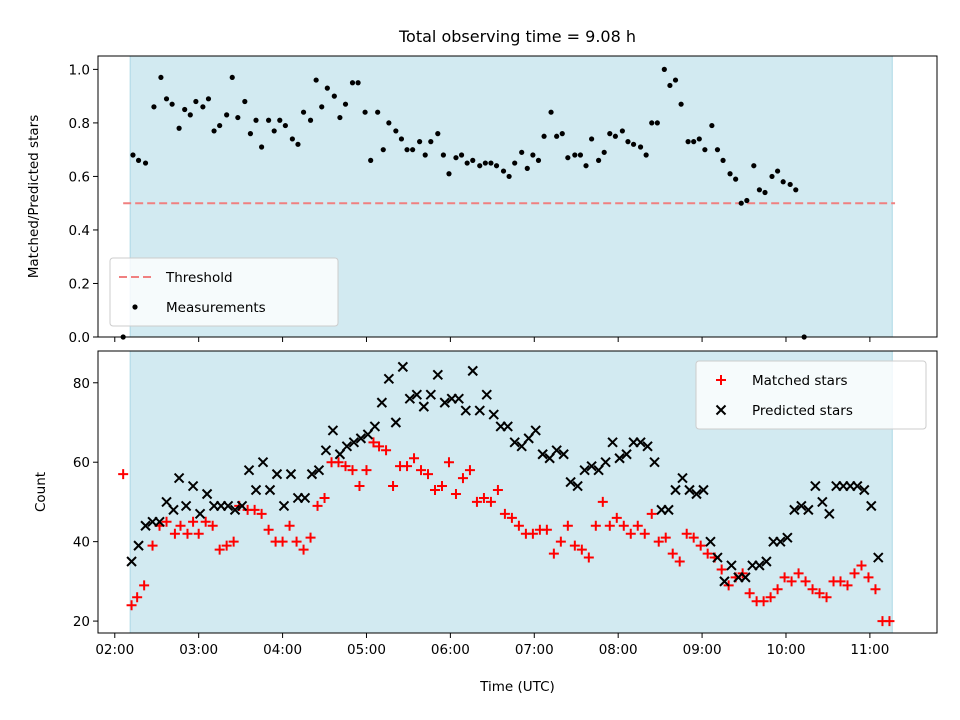  Describe the element at coordinates (81, 622) in the screenshot. I see `y-tick-label: 20` at that location.